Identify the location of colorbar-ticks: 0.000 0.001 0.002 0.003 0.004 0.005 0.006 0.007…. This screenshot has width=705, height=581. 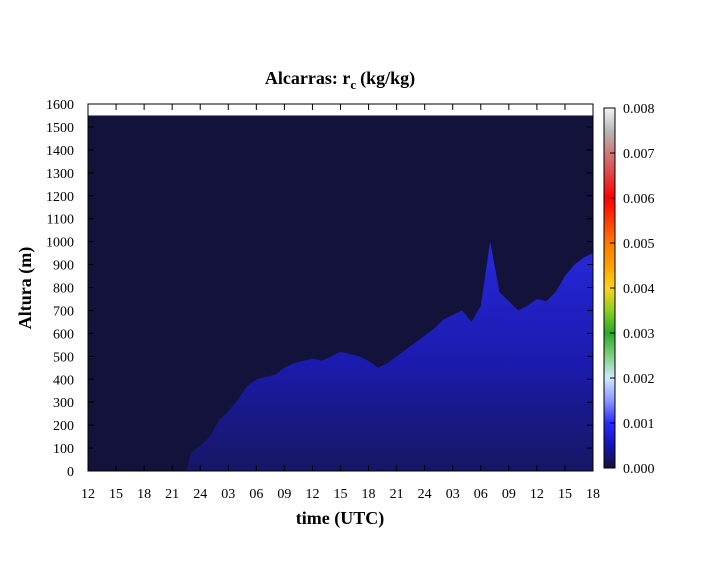
(632, 289).